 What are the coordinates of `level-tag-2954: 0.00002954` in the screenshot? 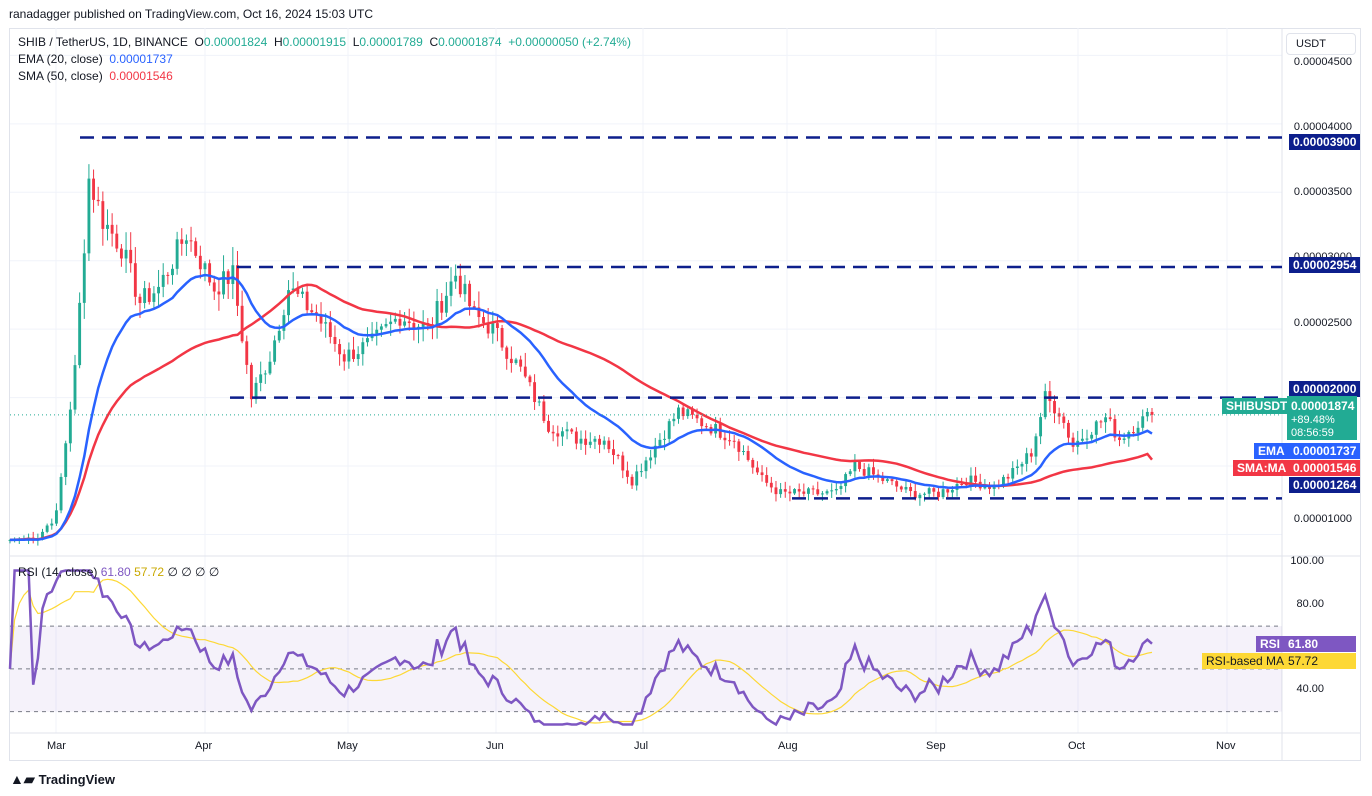 It's located at (1325, 265).